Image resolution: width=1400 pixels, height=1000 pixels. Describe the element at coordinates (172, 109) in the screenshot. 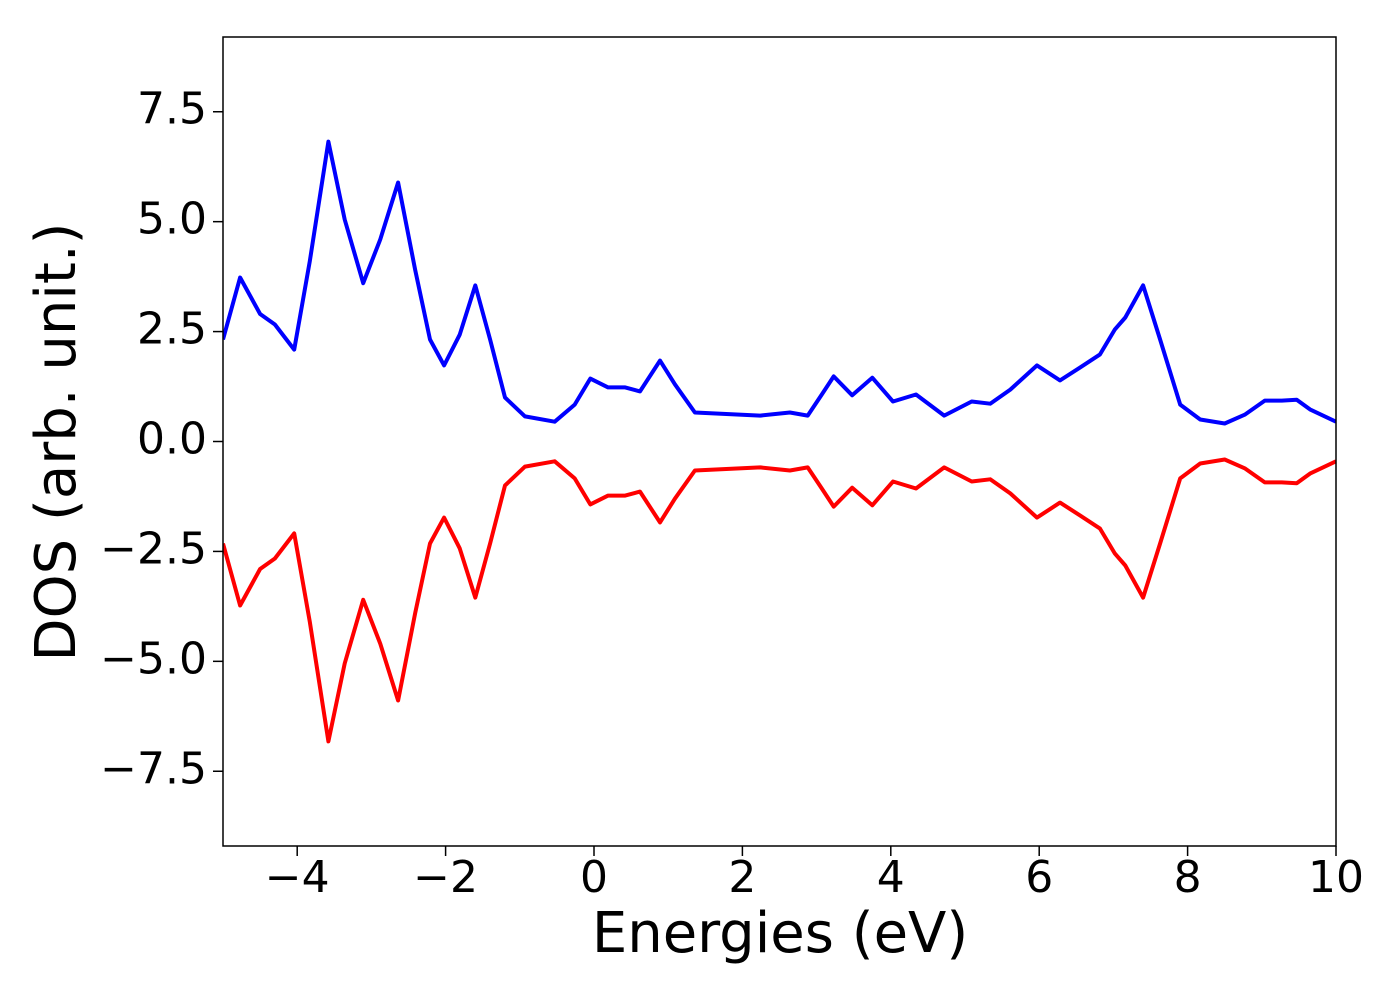

I see `y-tick-label: 7.5` at that location.